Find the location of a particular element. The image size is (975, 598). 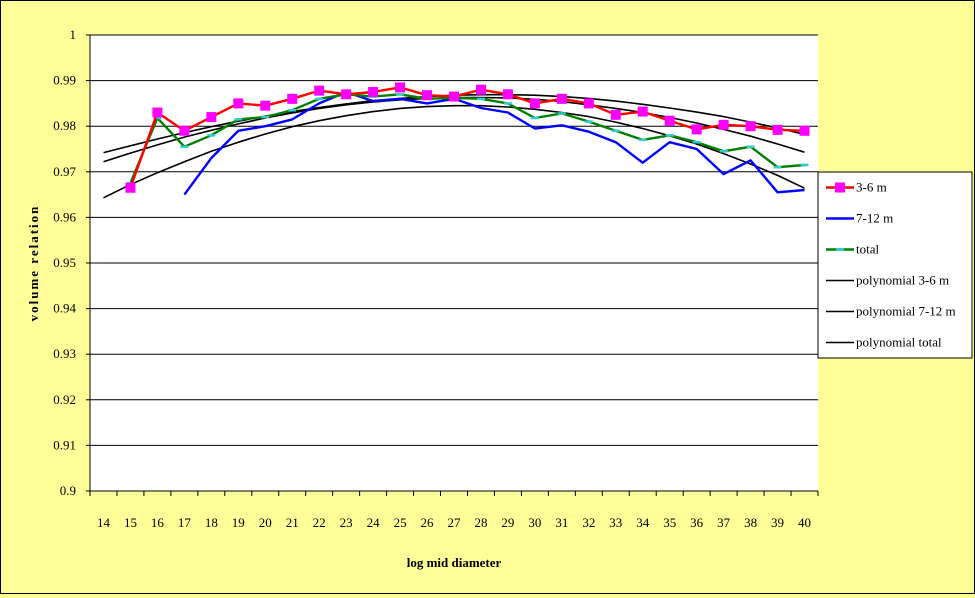

x-tick-label: 32 is located at coordinates (588, 522).